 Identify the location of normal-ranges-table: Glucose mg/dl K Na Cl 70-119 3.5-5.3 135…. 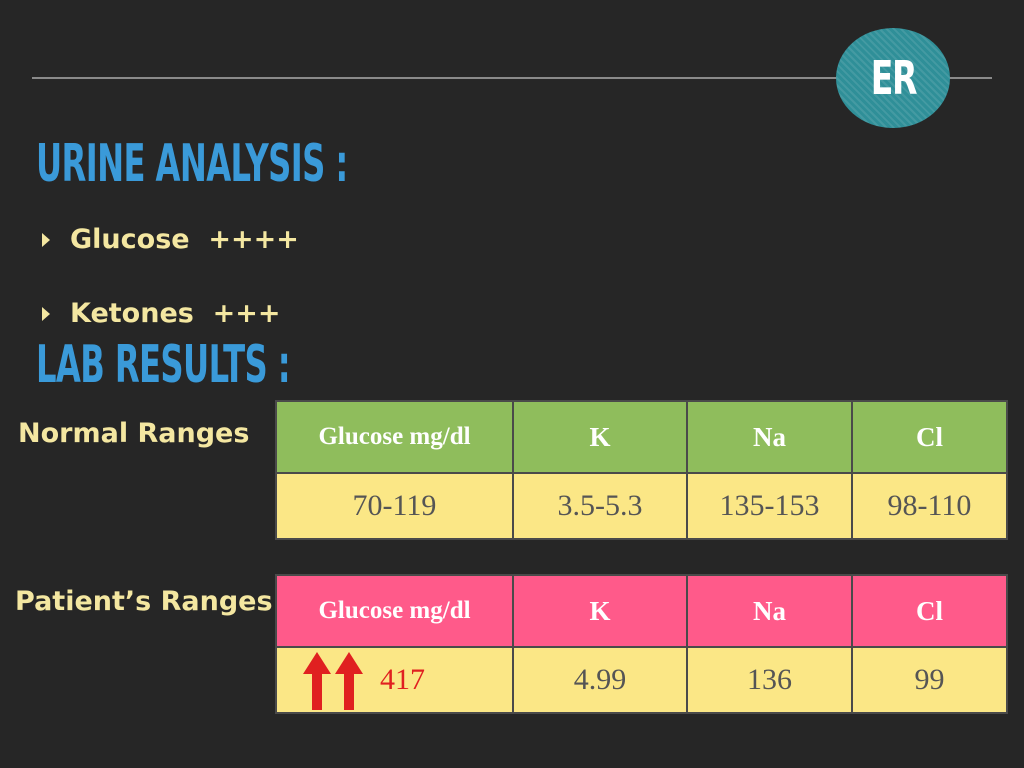
(641, 470).